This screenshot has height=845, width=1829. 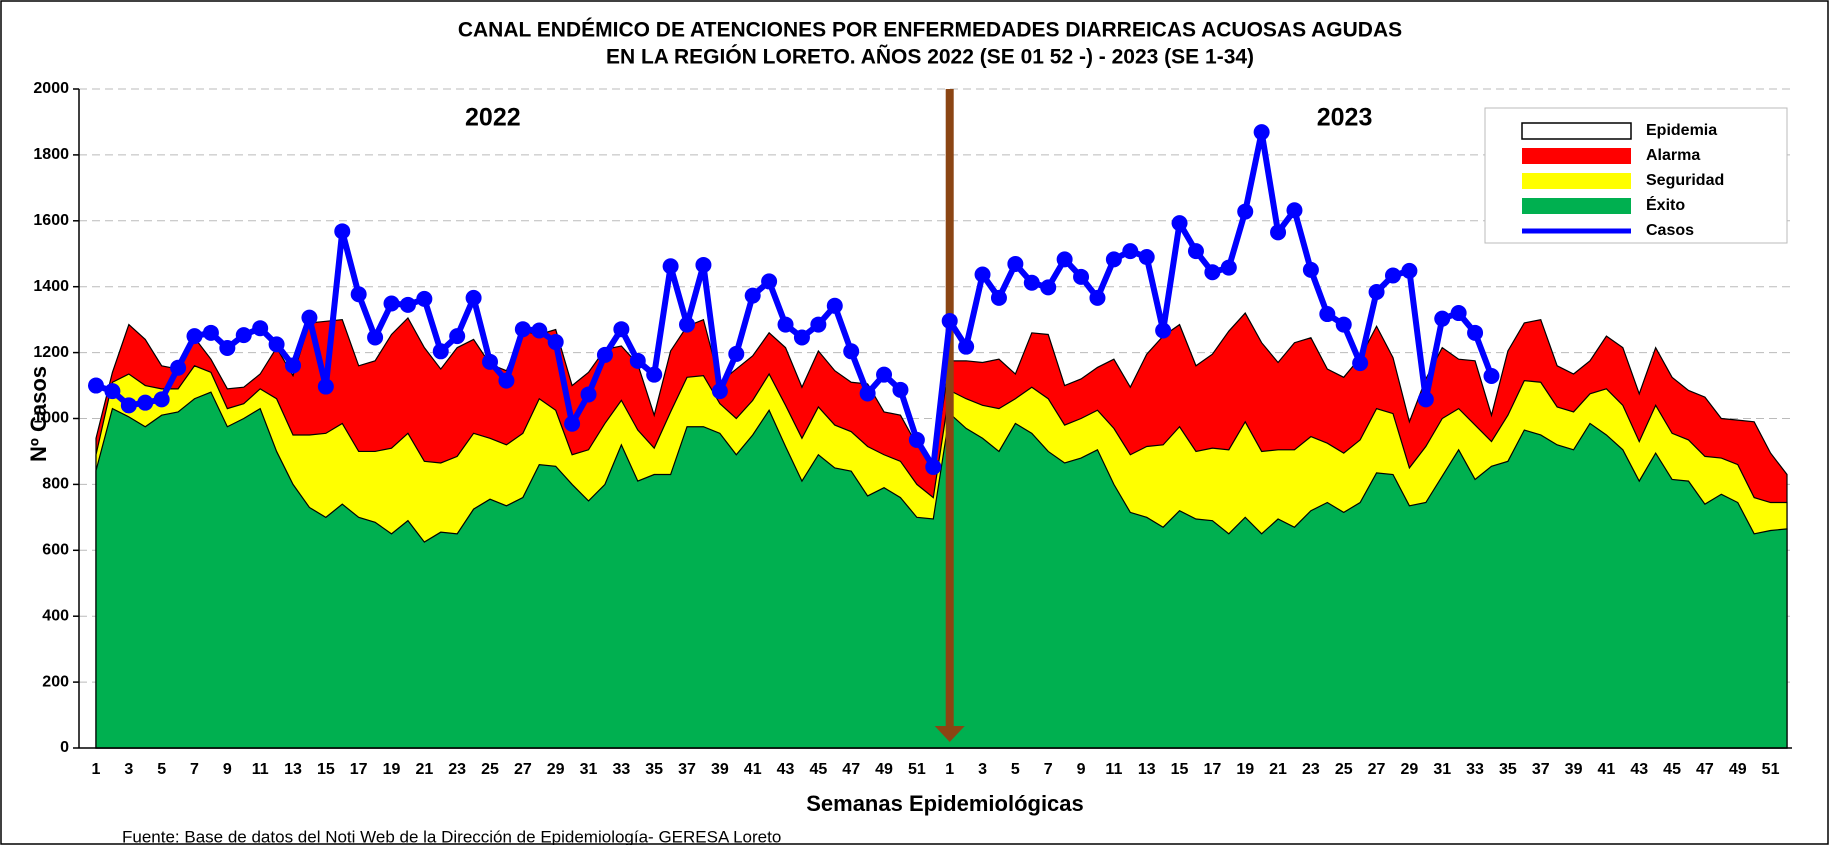 I want to click on legend-label: Seguridad, so click(x=1685, y=180).